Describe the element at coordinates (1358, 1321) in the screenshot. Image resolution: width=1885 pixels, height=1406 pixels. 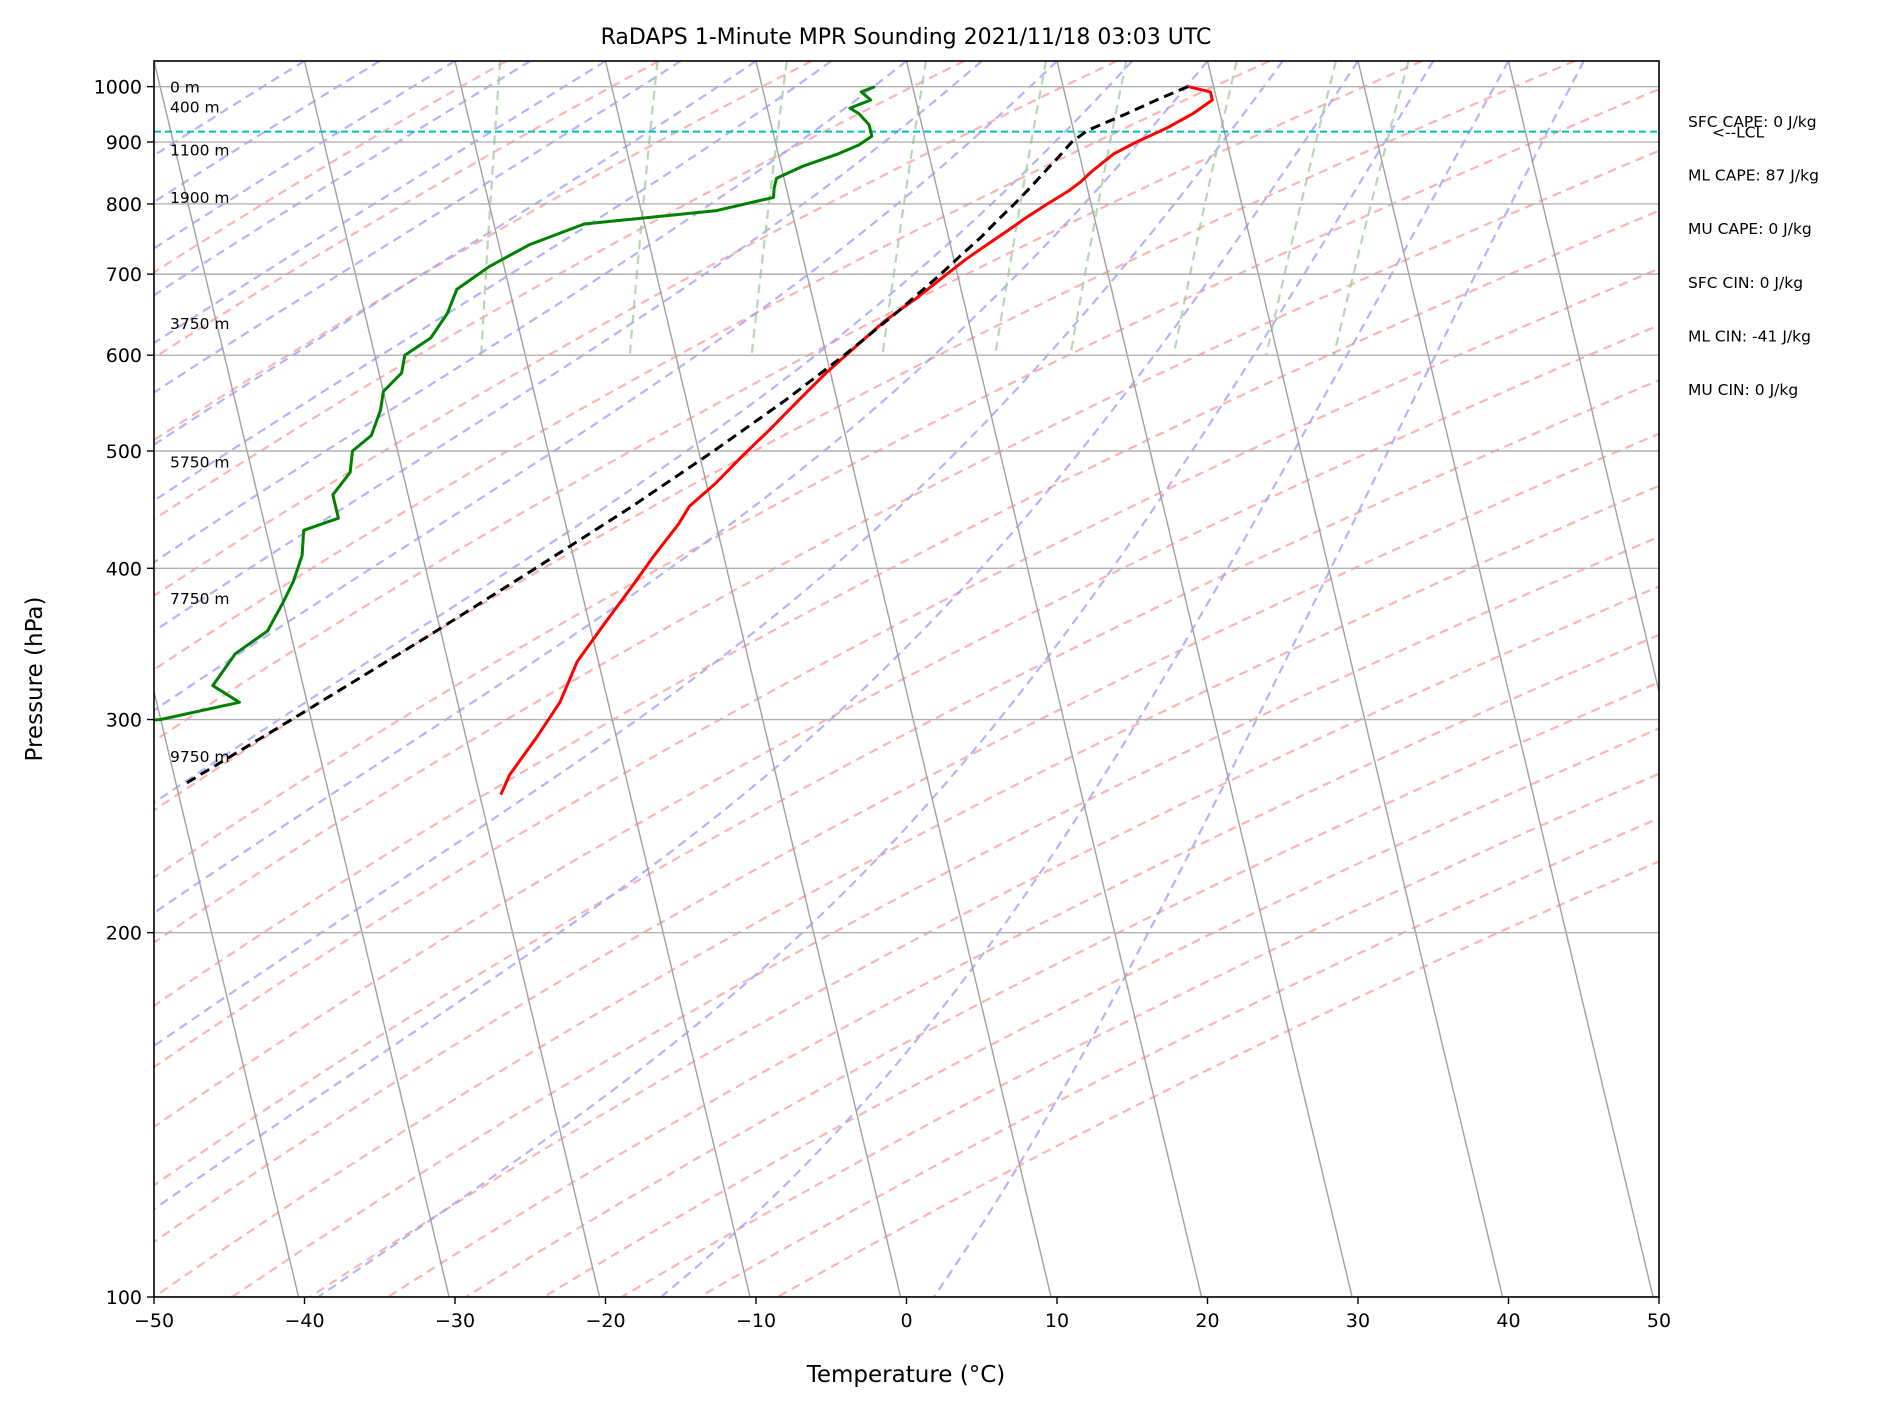
I see `x-tick-label: 30` at that location.